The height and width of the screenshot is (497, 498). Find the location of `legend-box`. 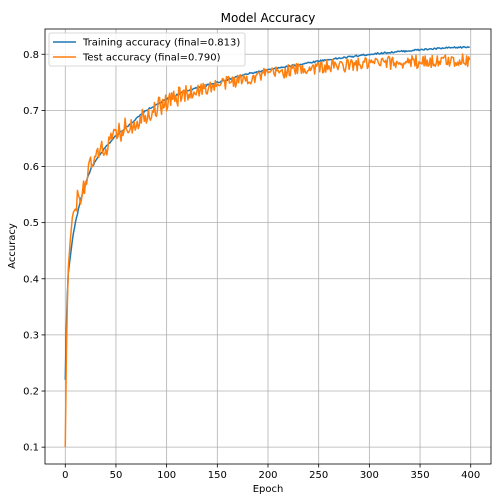

legend-box is located at coordinates (147, 49).